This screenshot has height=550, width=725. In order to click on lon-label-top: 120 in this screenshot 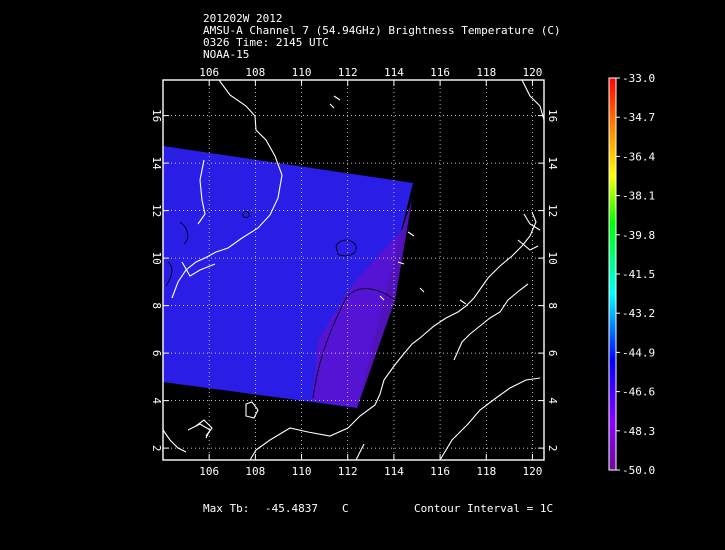, I will do `click(533, 72)`.